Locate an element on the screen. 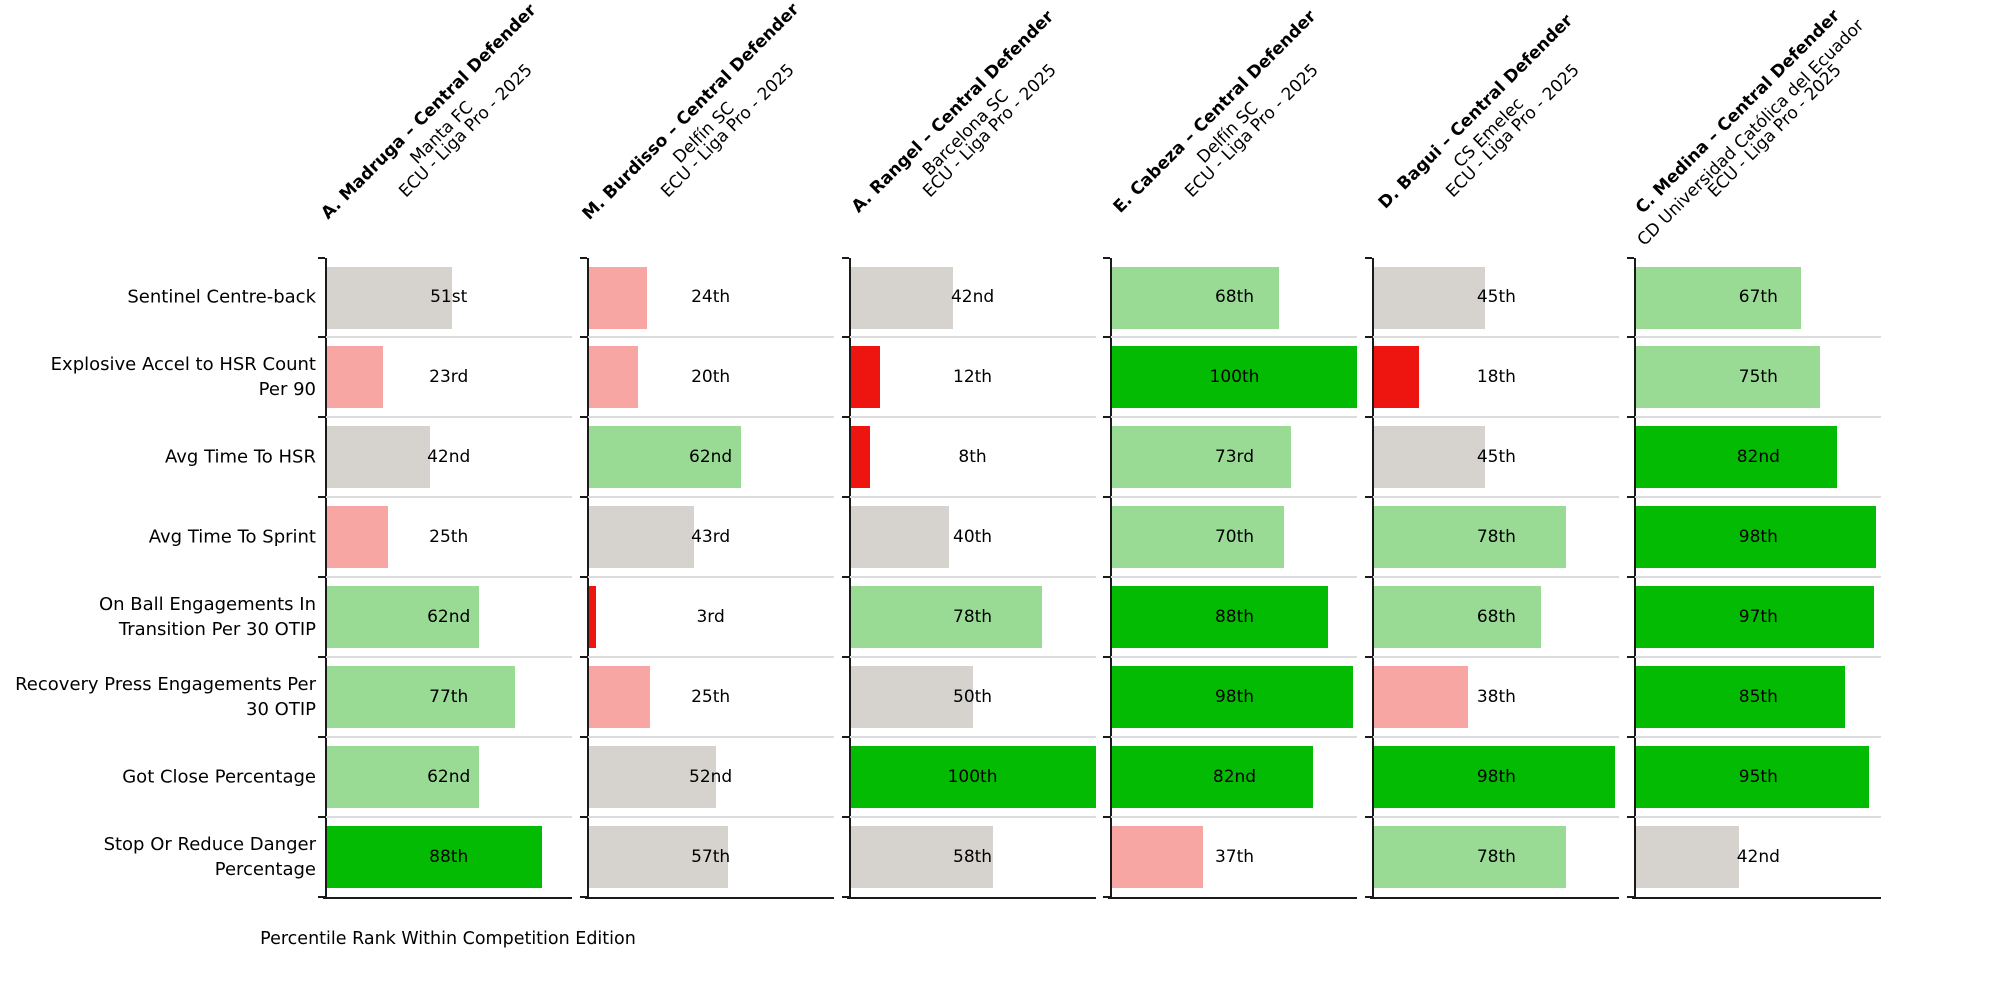 The height and width of the screenshot is (1000, 2000). percentile-value-label: 51st is located at coordinates (449, 297).